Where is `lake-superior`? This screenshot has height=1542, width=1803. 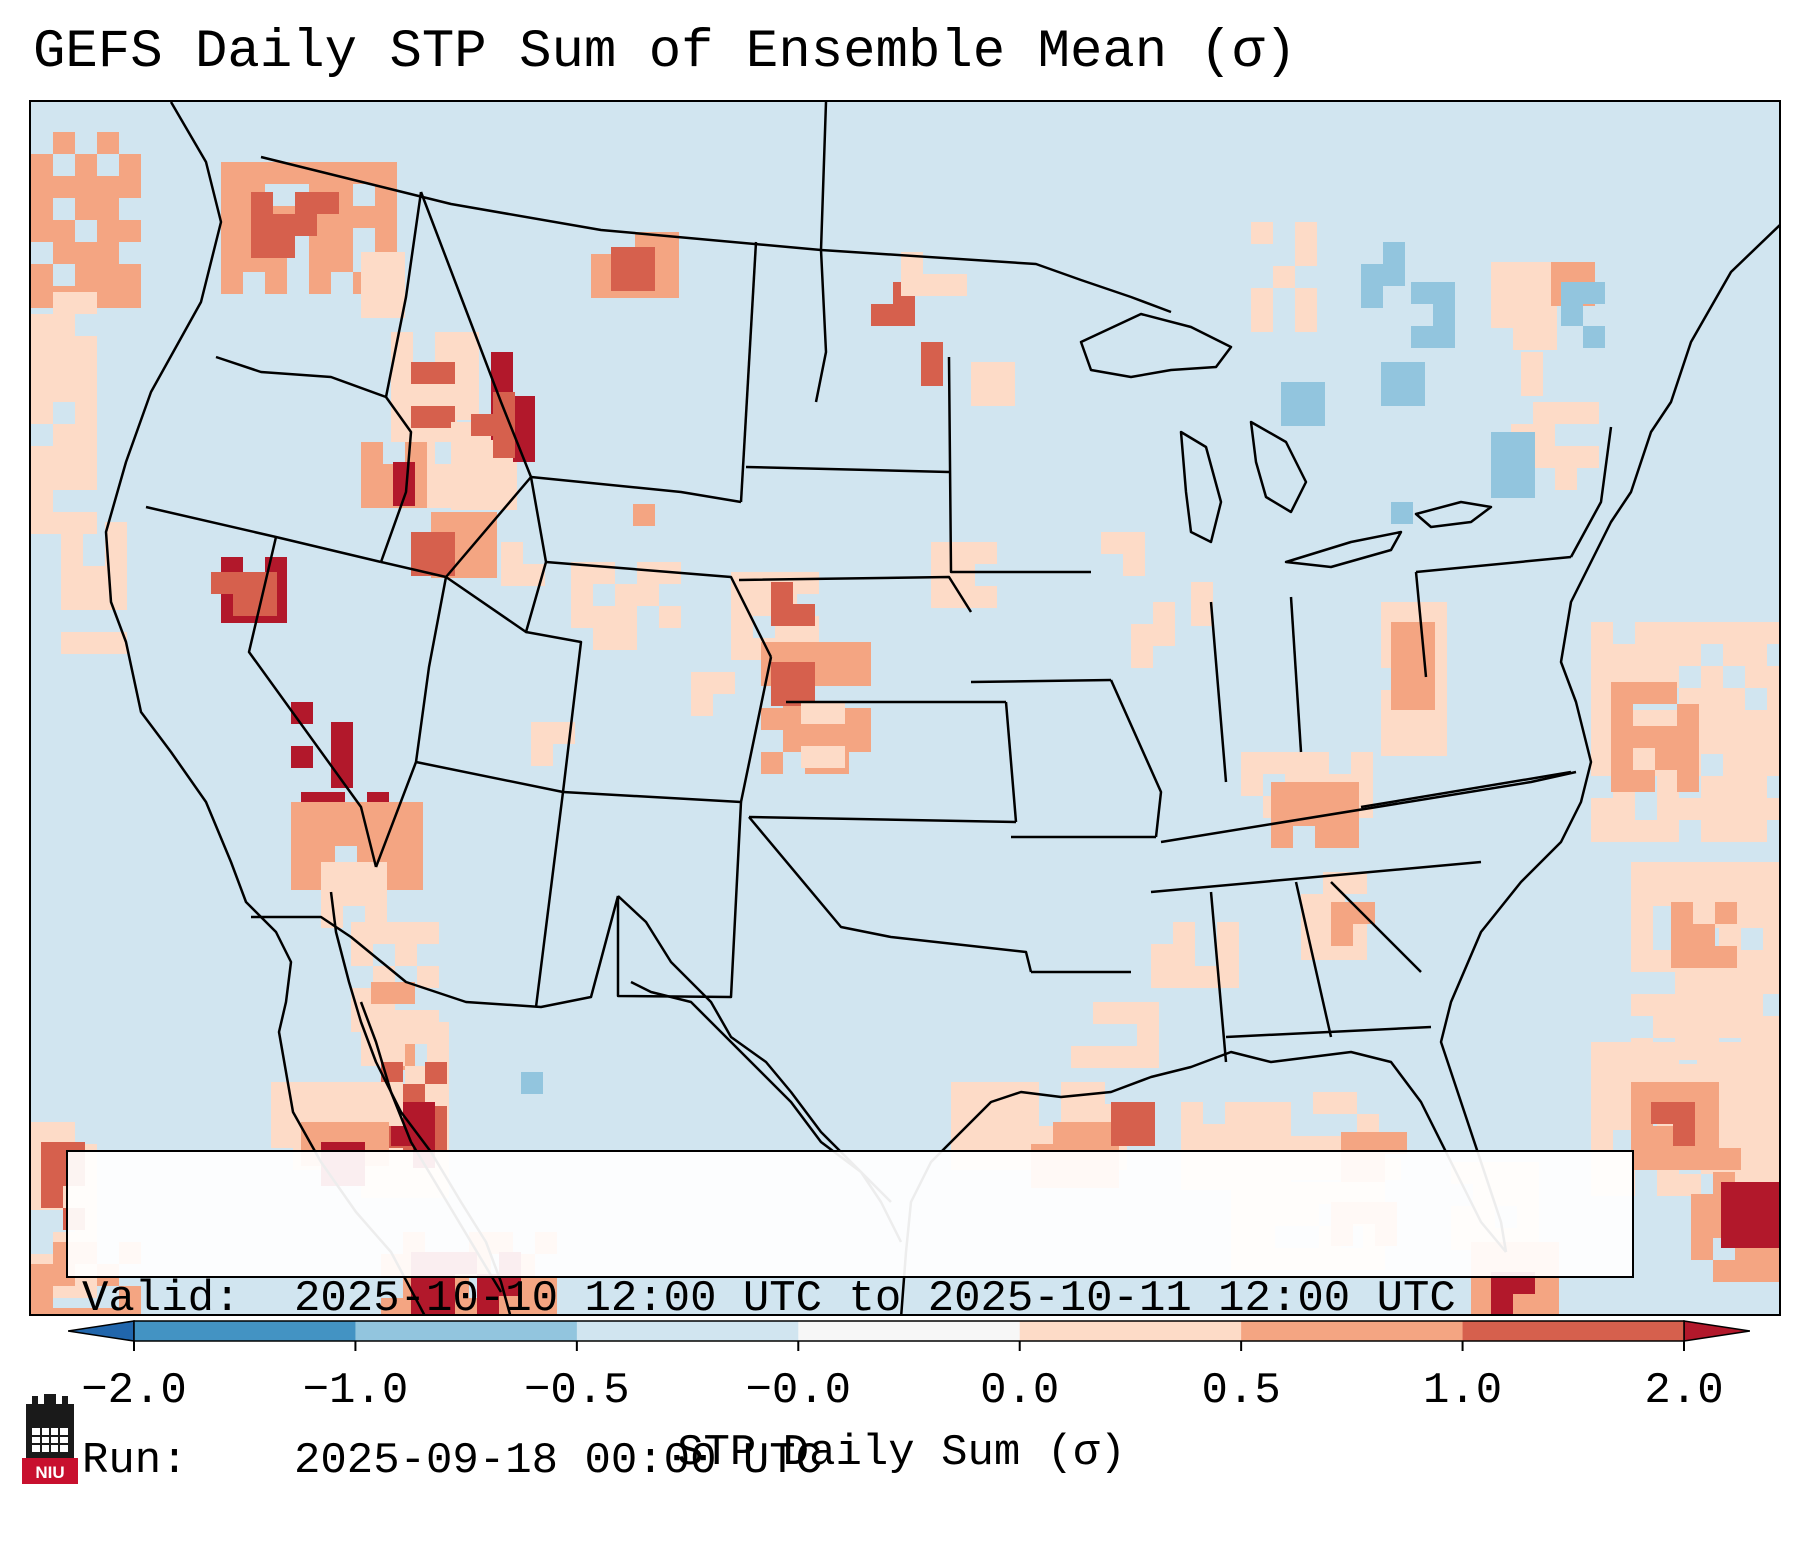 lake-superior is located at coordinates (1156, 345).